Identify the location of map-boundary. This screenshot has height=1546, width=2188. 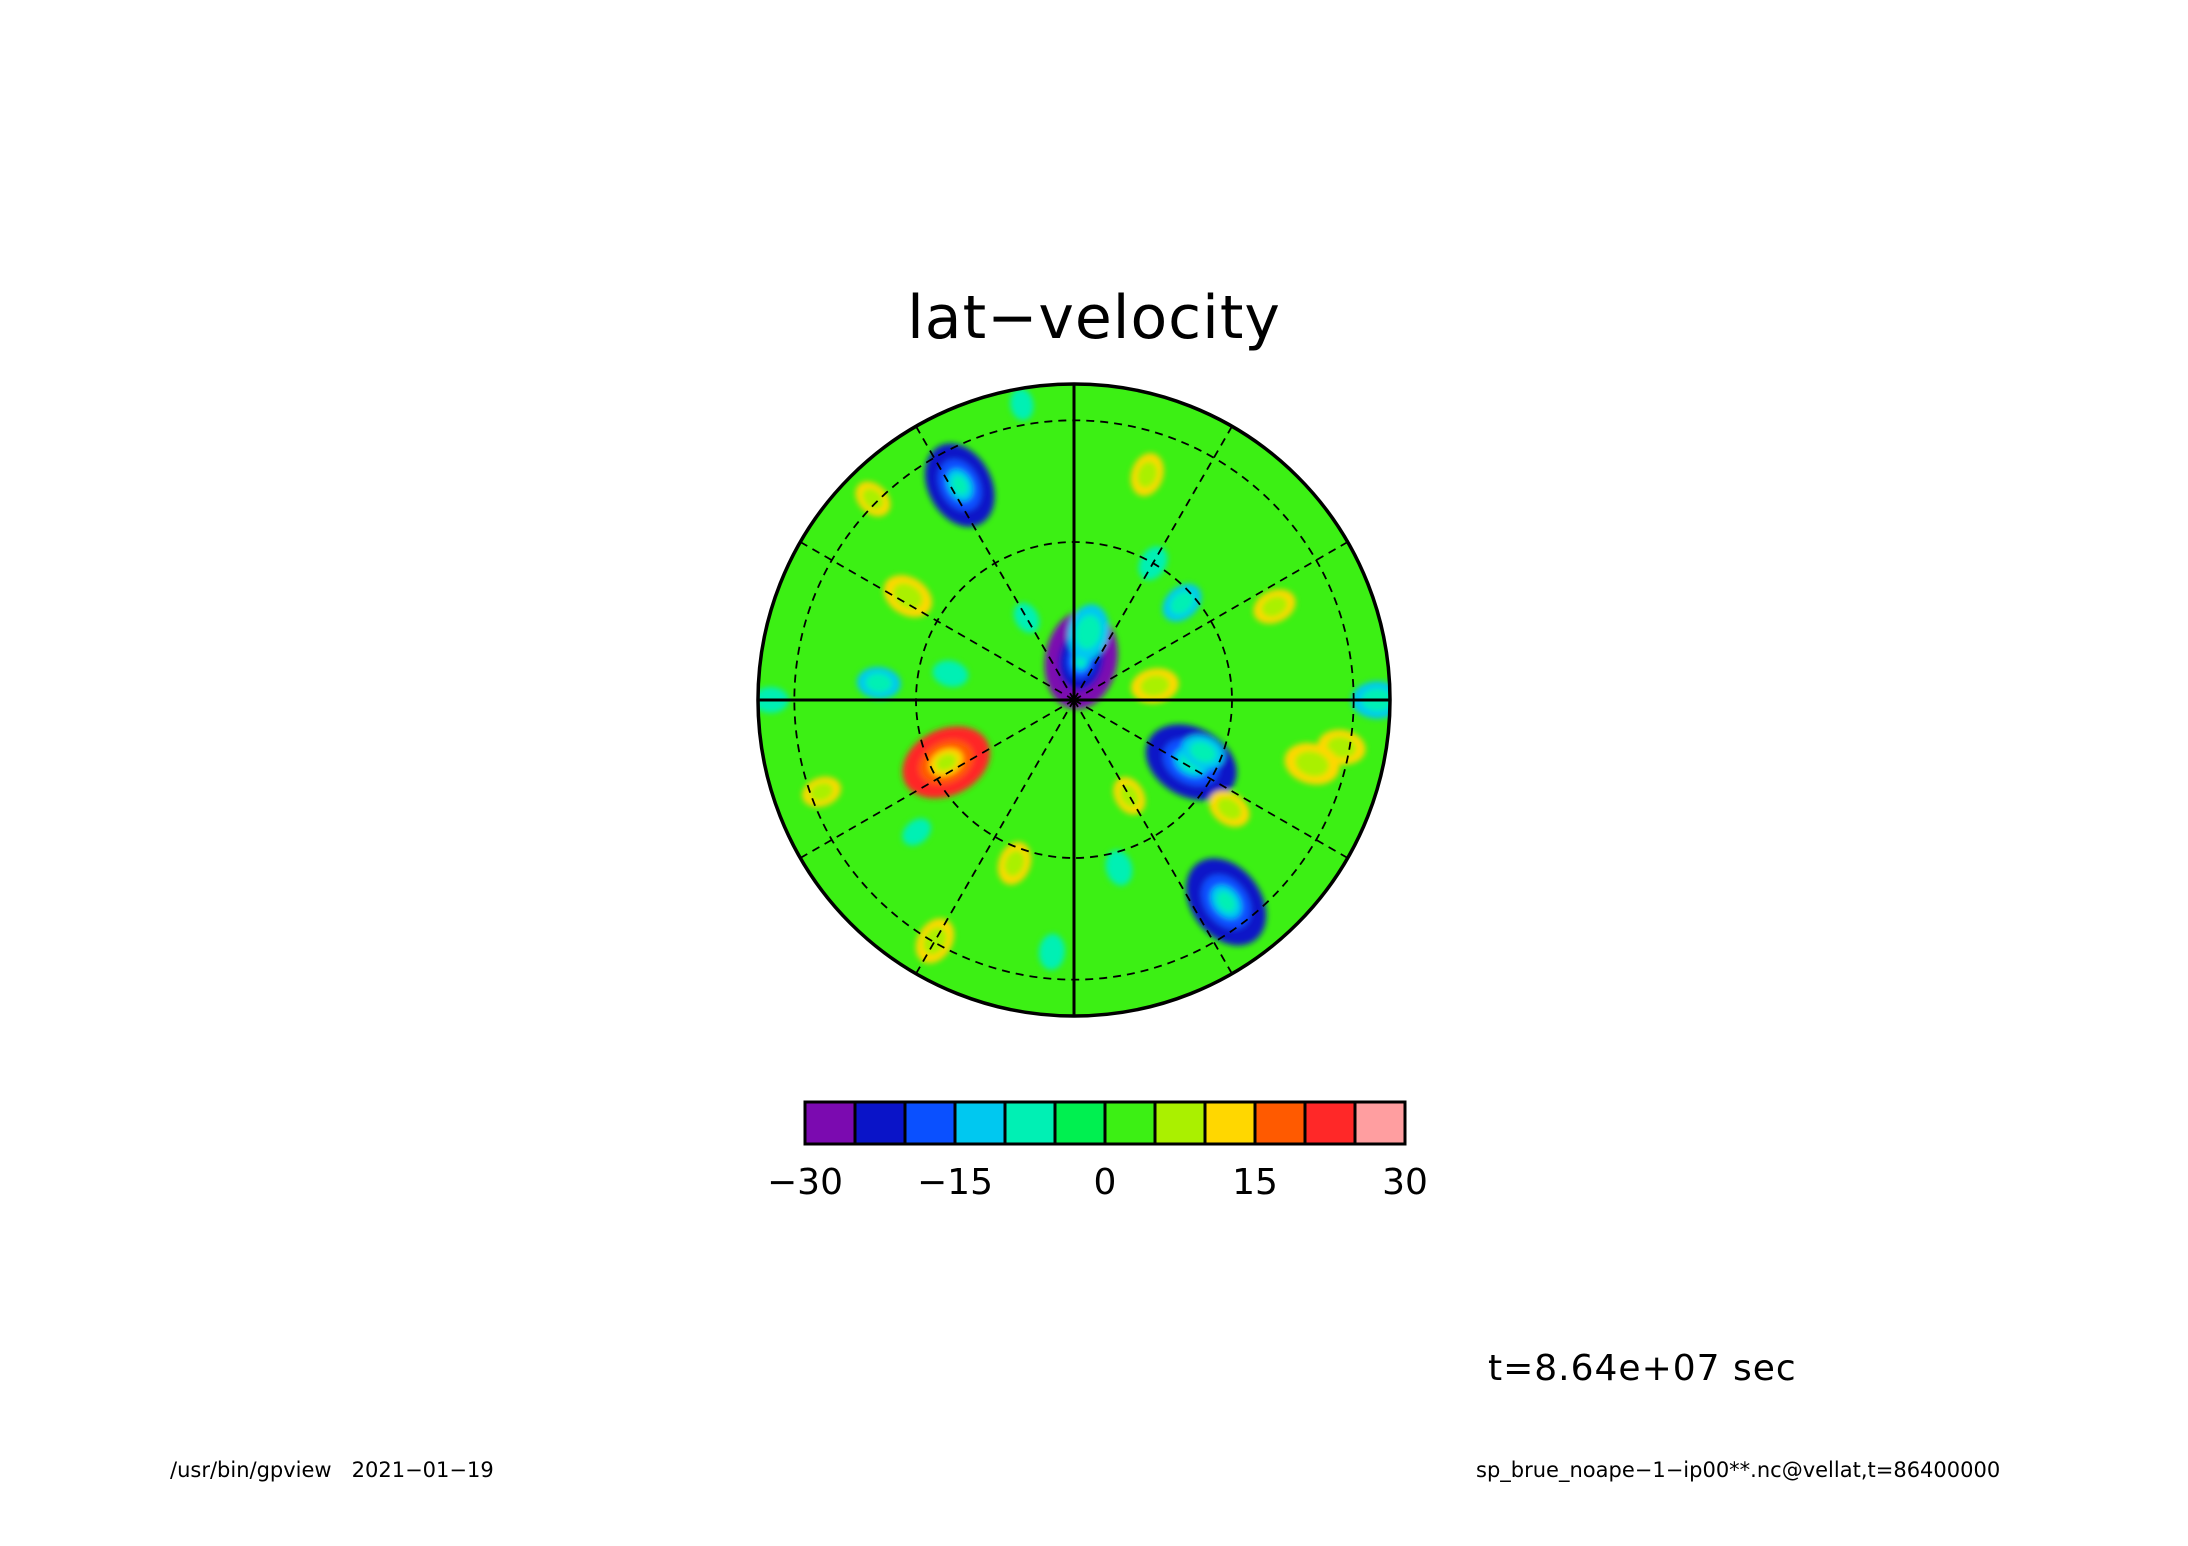
(1074, 700).